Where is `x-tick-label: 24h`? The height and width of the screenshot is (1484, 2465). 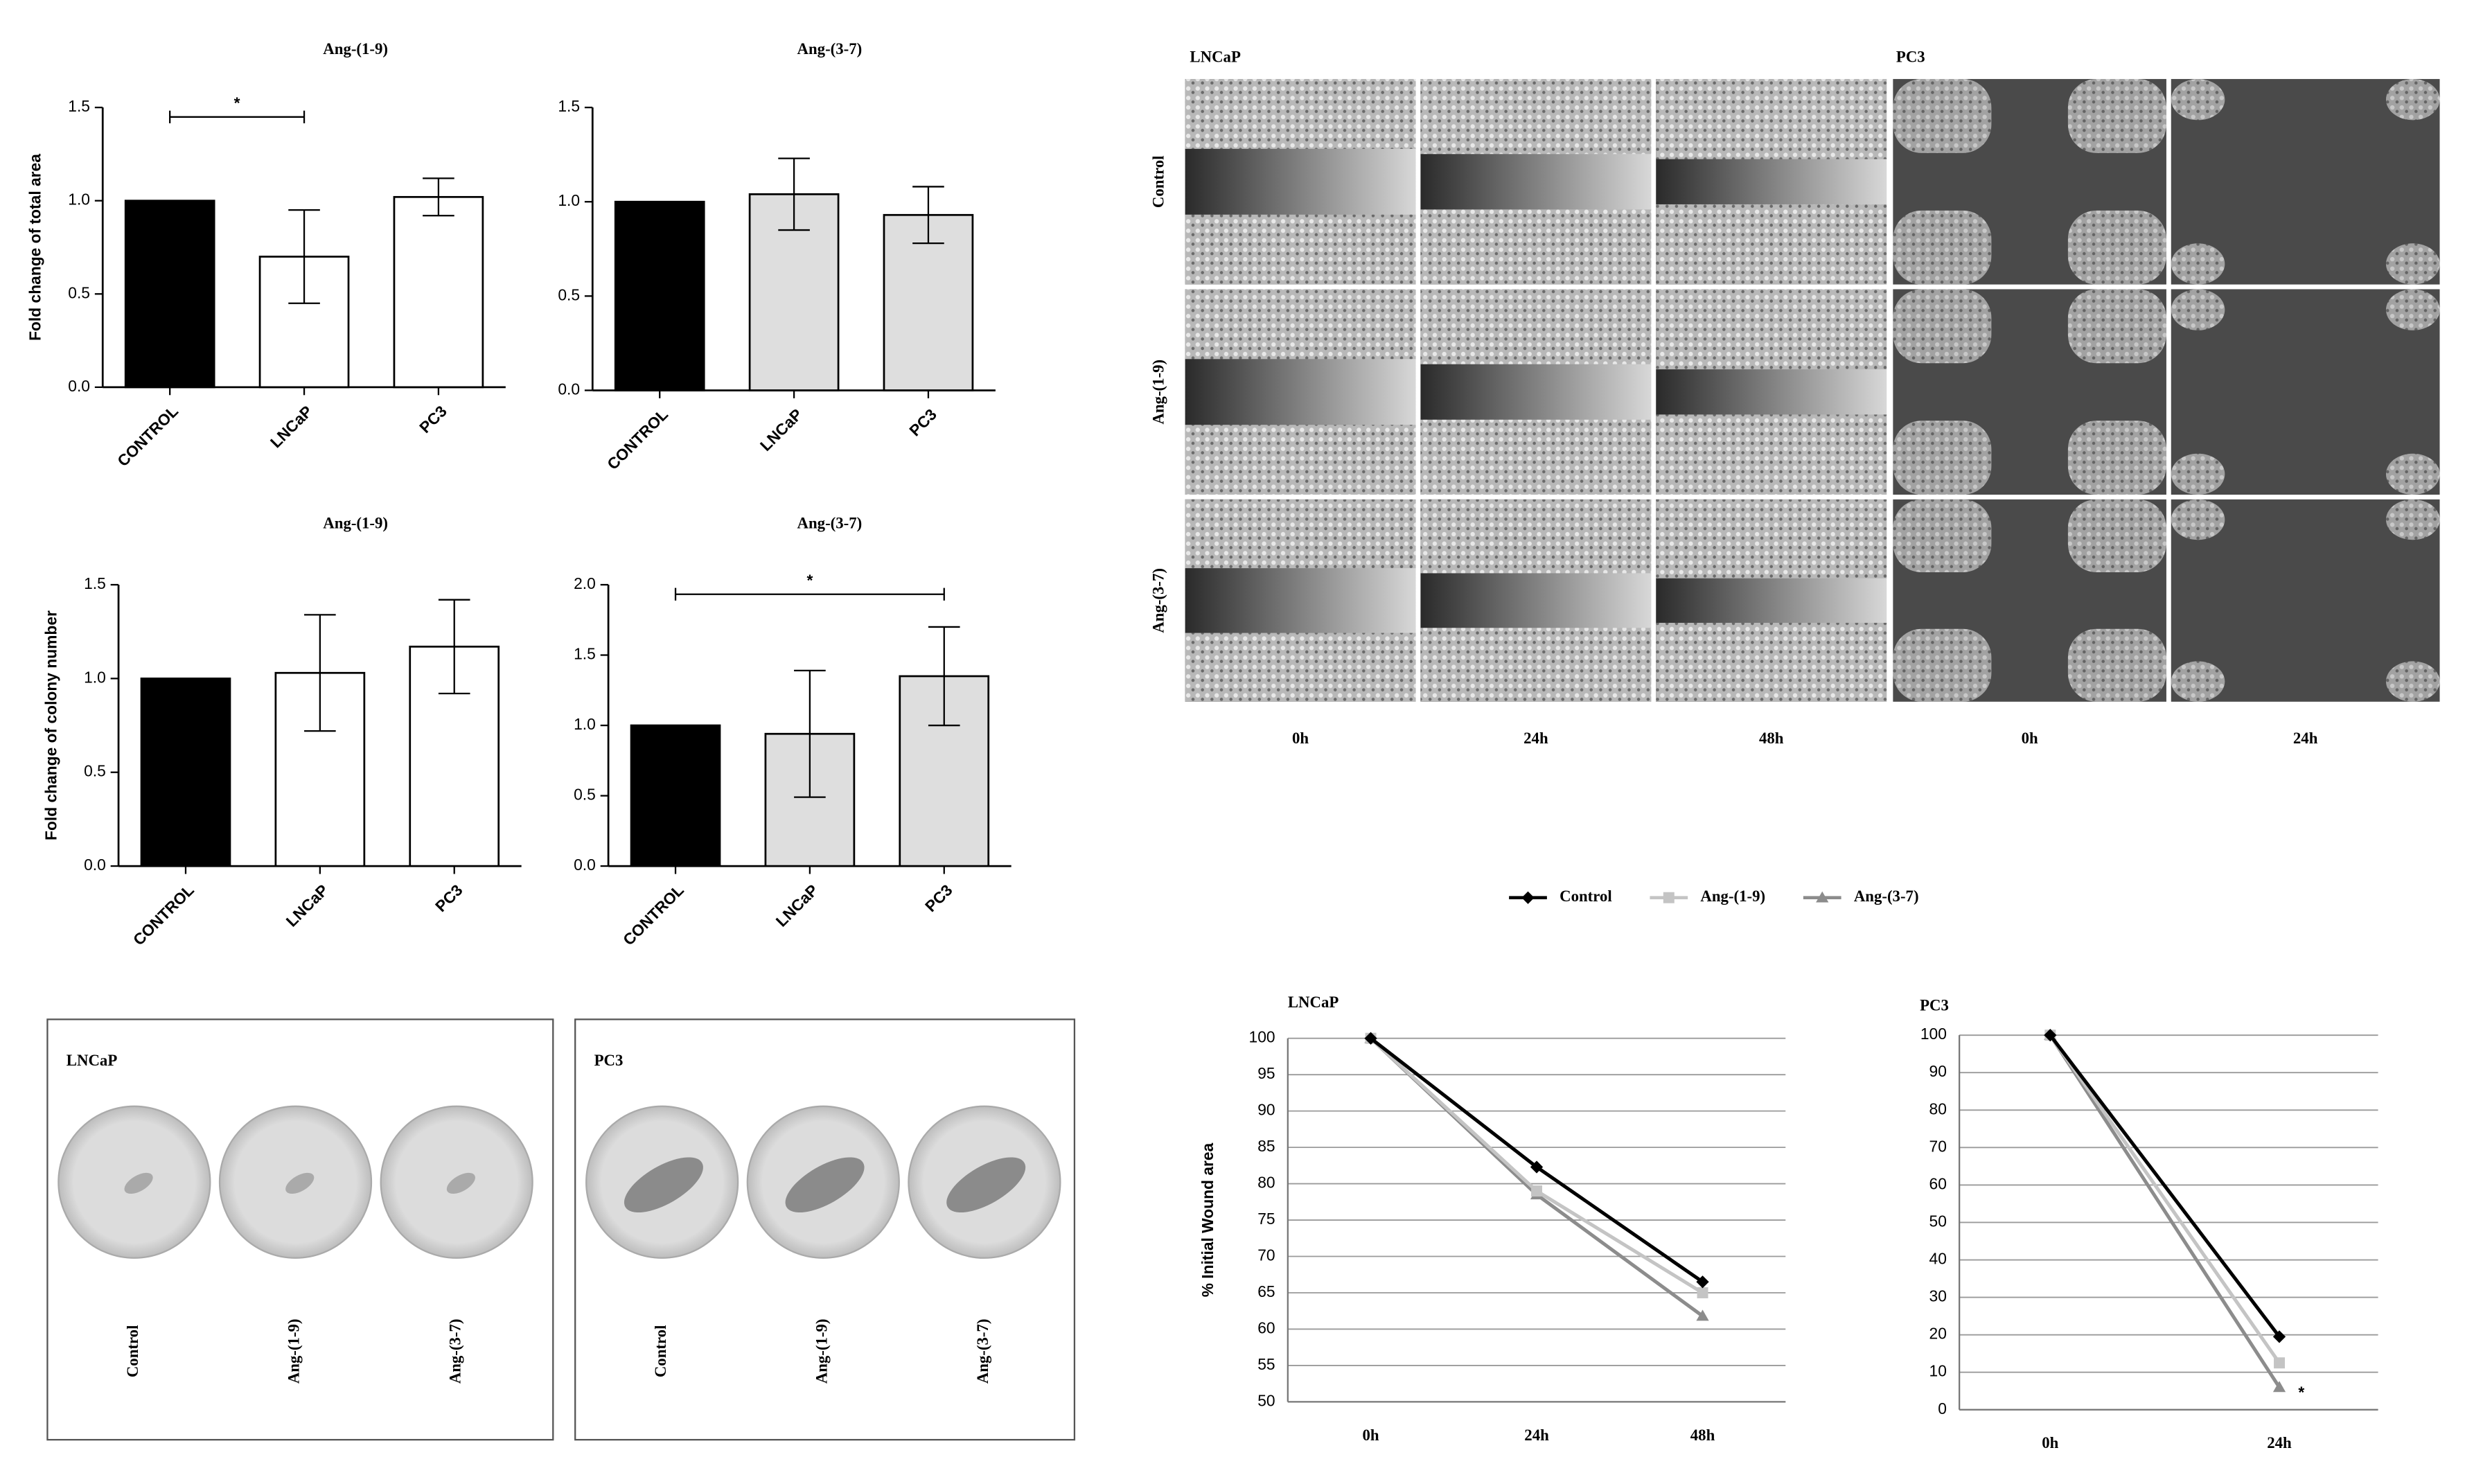
x-tick-label: 24h is located at coordinates (2279, 1442).